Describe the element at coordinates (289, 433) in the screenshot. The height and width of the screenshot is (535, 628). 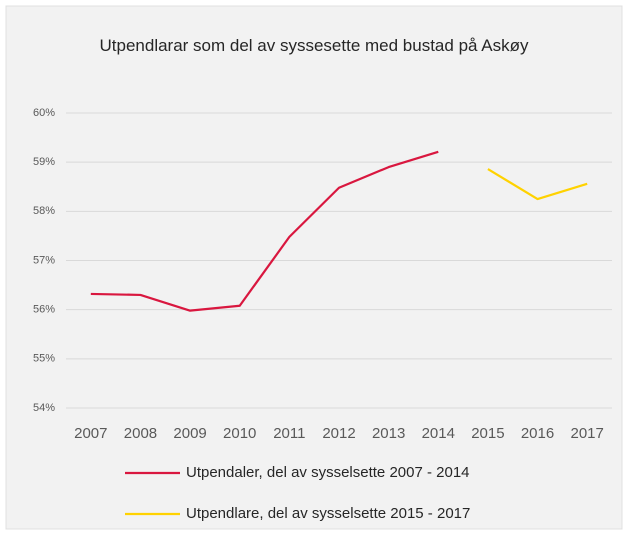
I see `x-tick-label: 2011` at that location.